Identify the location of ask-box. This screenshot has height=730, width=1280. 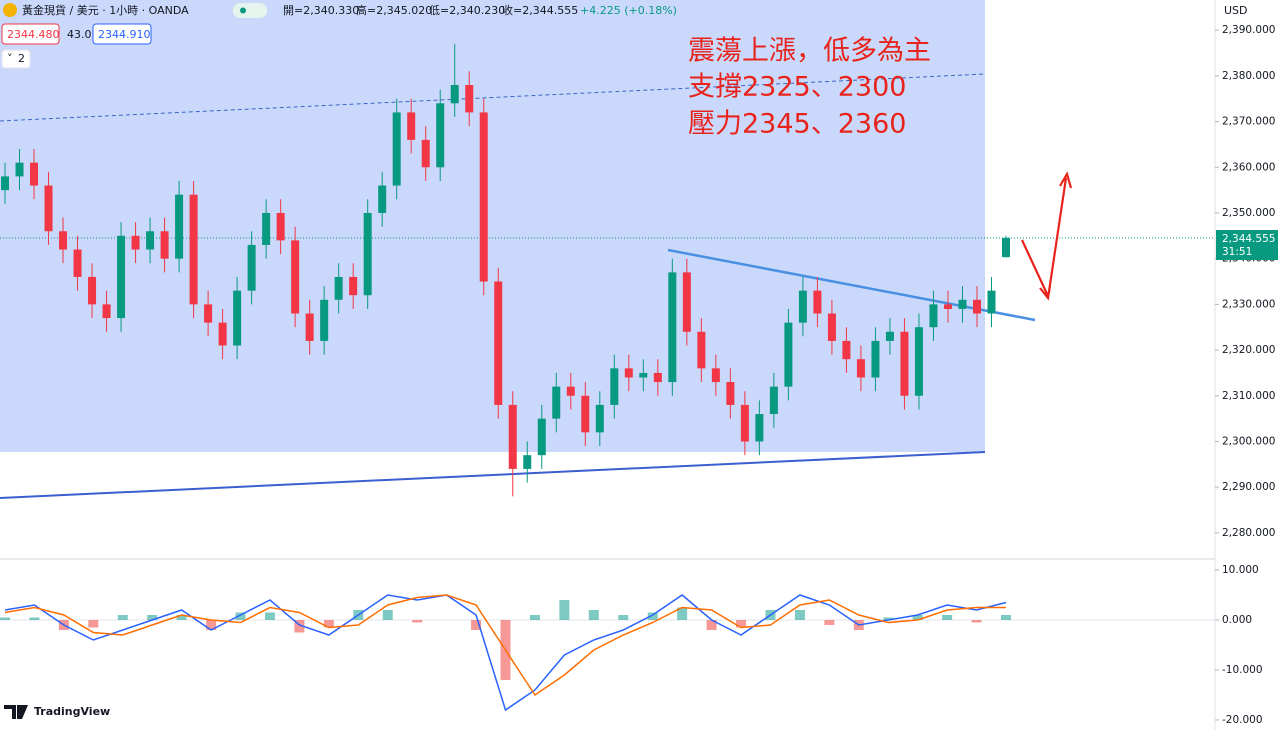
(122, 34).